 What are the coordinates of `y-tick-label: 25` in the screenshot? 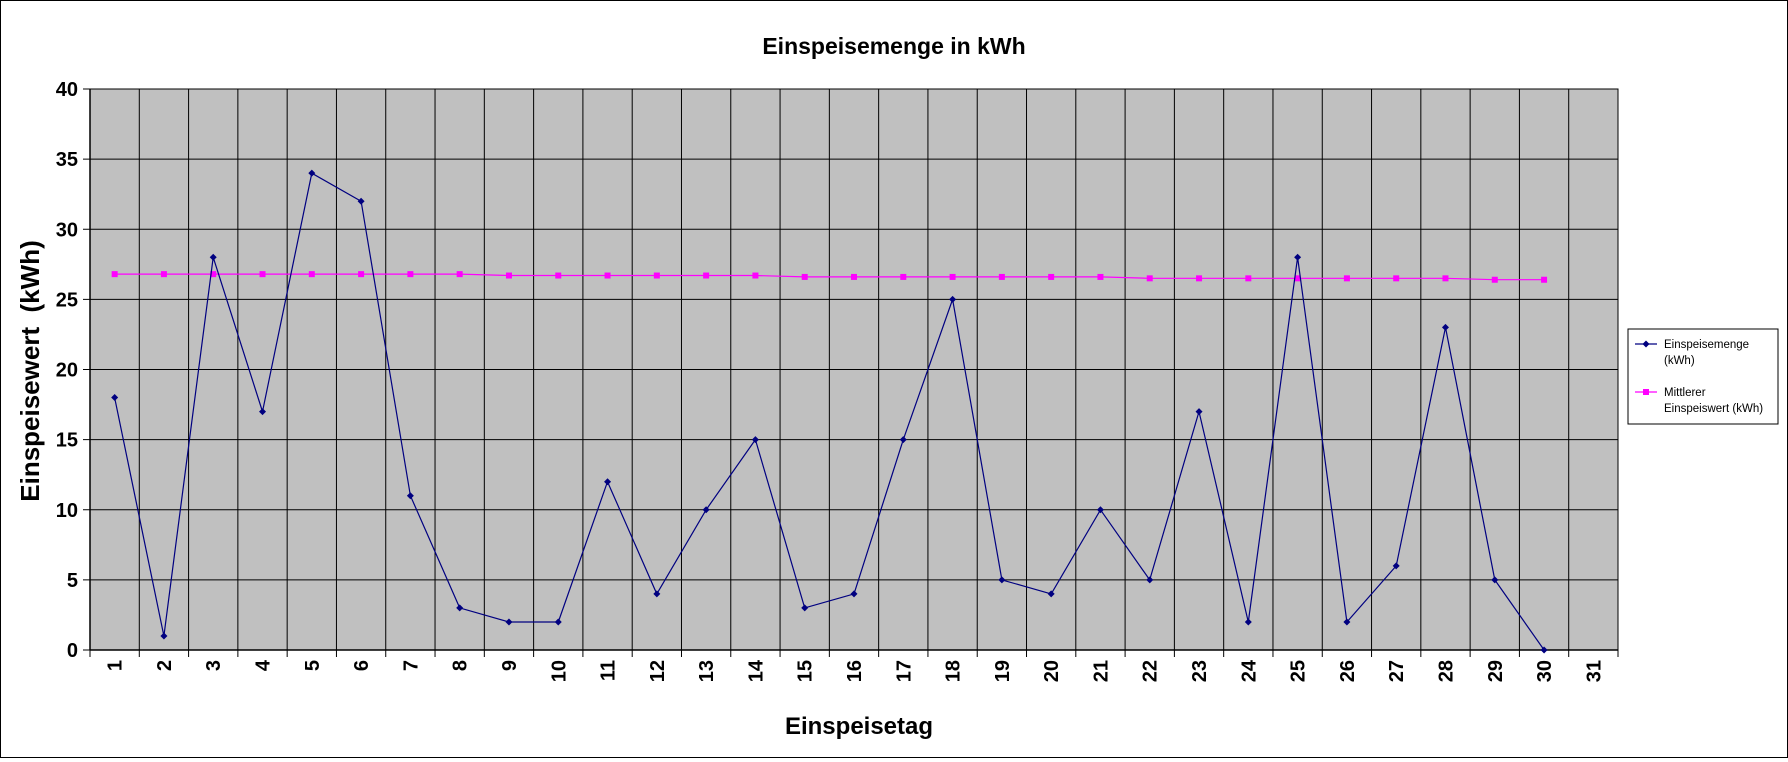 It's located at (67, 300).